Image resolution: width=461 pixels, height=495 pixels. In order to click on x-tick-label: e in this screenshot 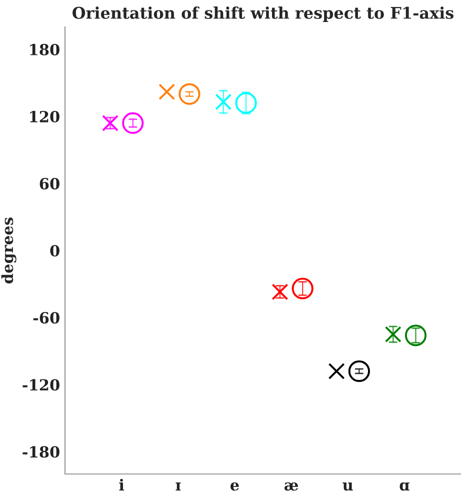, I will do `click(234, 486)`.